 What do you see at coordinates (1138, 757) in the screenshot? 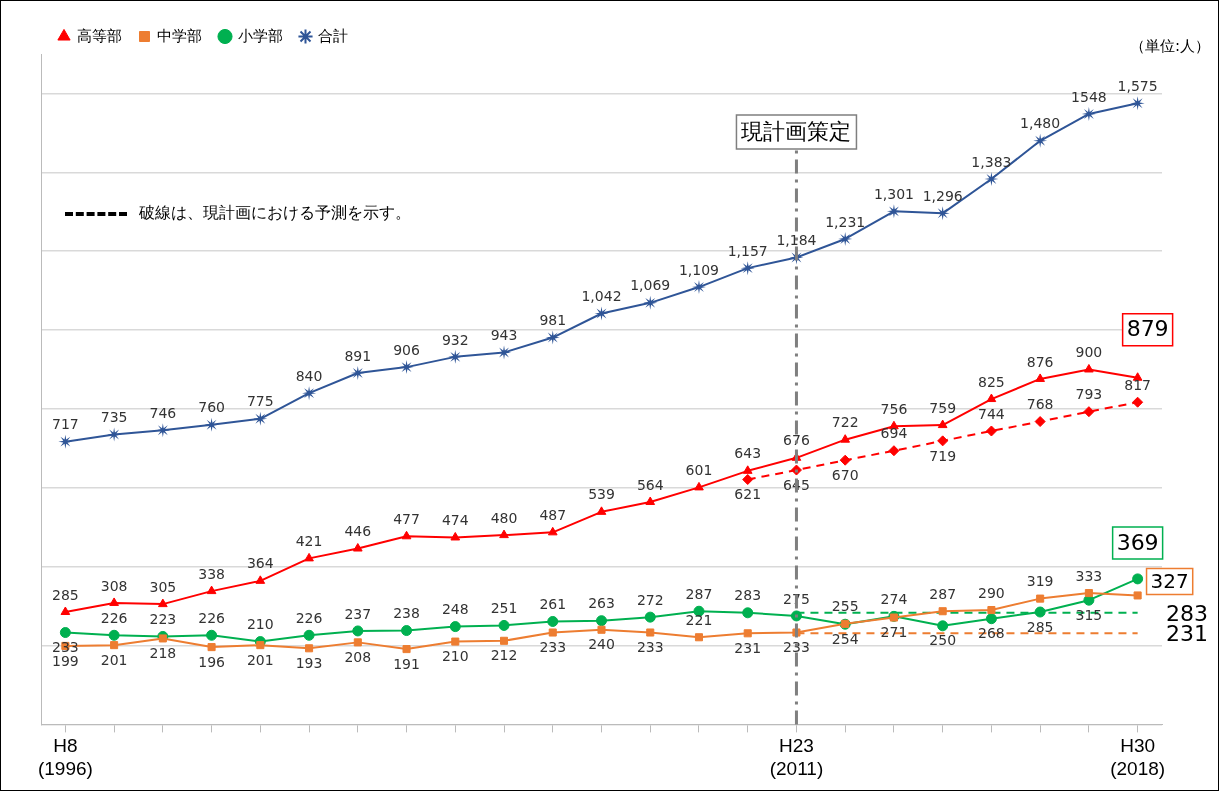
I see `x-tick-label: H30 (2018)` at bounding box center [1138, 757].